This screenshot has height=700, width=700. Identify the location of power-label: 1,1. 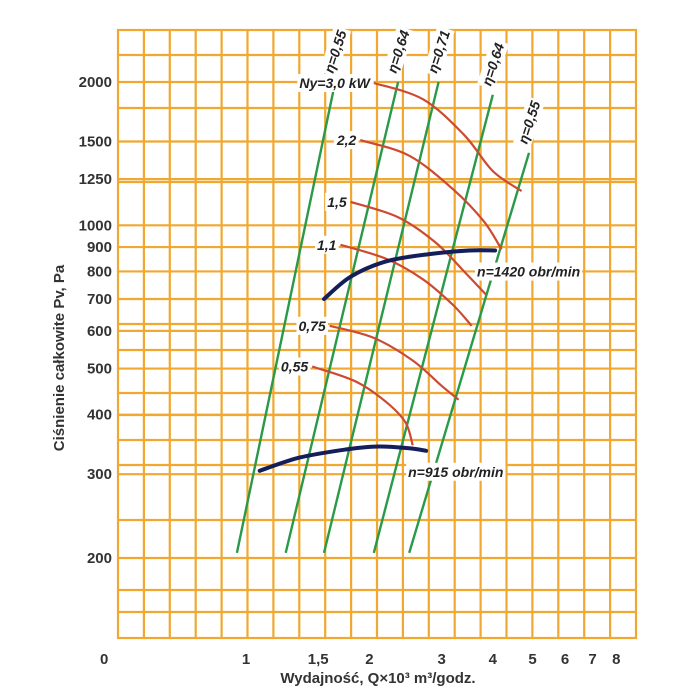
(327, 245).